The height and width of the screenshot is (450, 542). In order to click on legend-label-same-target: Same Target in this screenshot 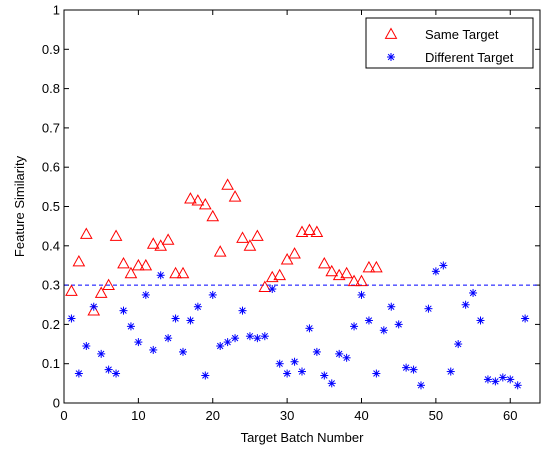, I will do `click(462, 34)`.